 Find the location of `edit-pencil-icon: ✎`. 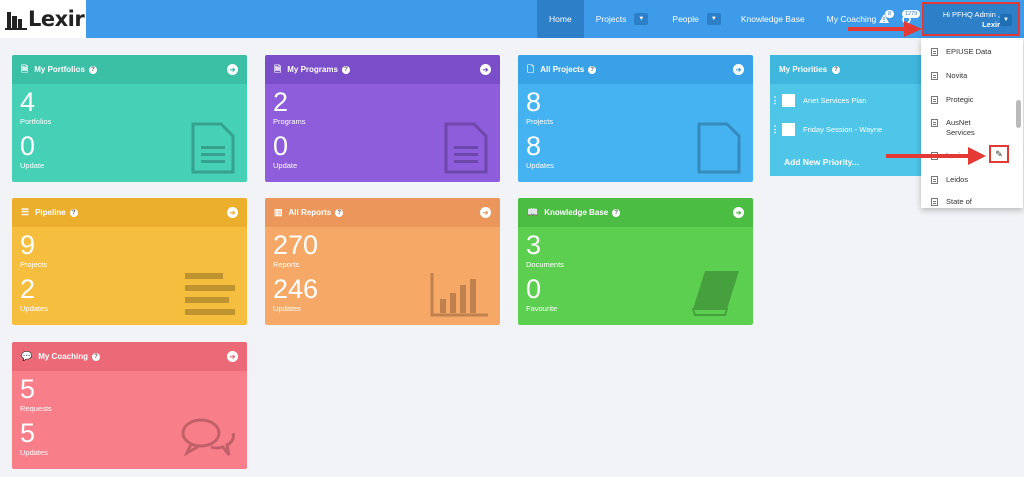

edit-pencil-icon: ✎ is located at coordinates (999, 154).